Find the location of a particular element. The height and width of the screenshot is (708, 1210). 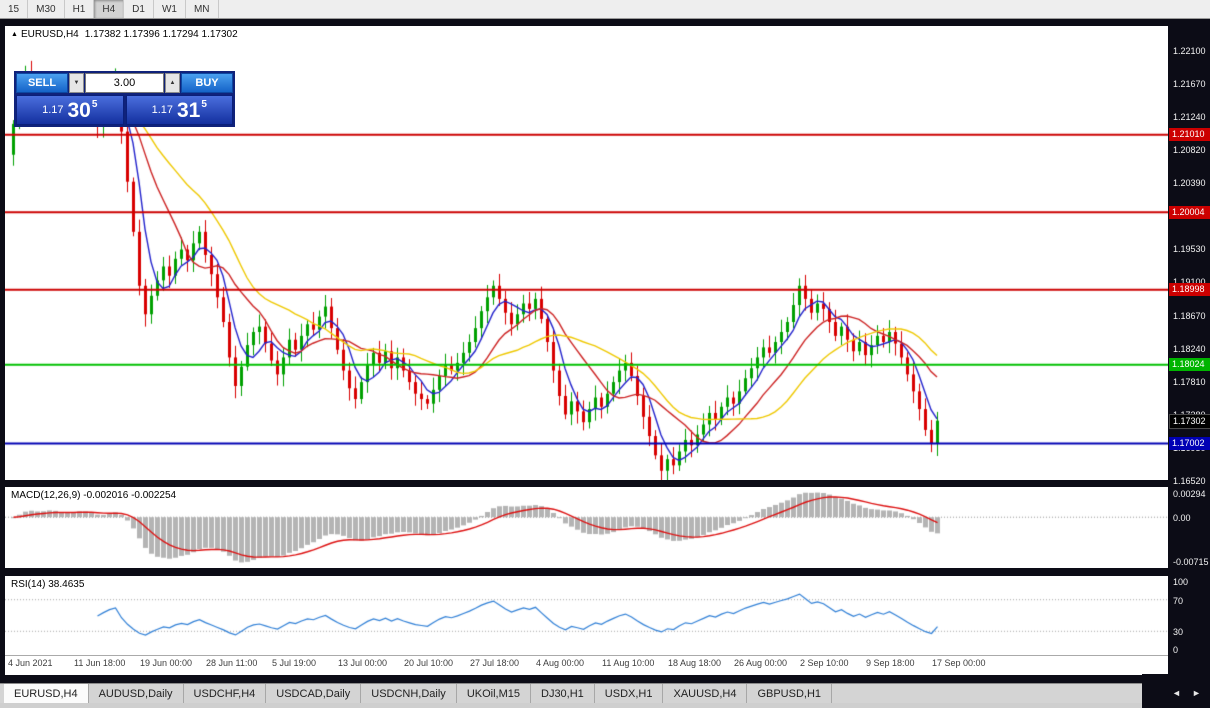

sell-button: SELL is located at coordinates (42, 83).